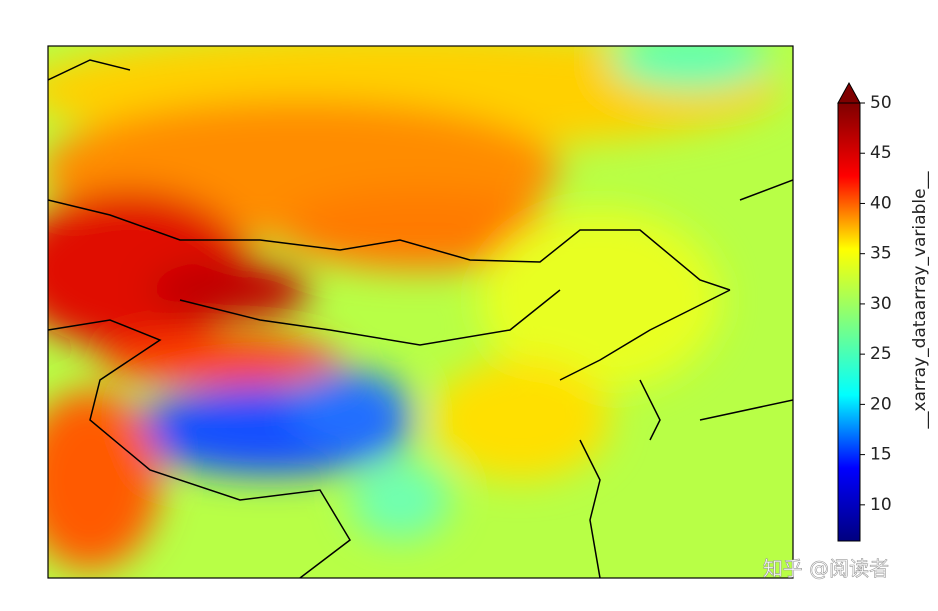  What do you see at coordinates (826, 569) in the screenshot?
I see `watermark: 知乎 @阅读者` at bounding box center [826, 569].